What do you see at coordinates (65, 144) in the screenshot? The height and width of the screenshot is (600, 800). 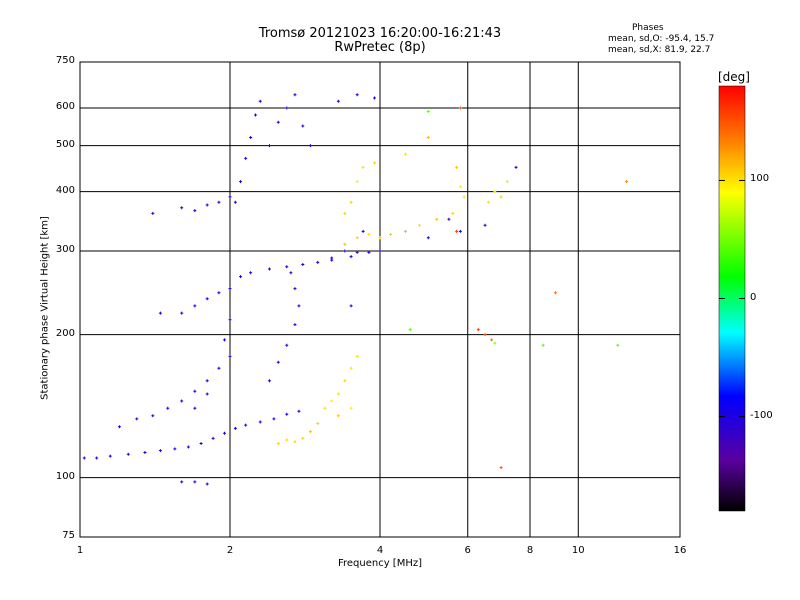 I see `y-tick-label: 500` at bounding box center [65, 144].